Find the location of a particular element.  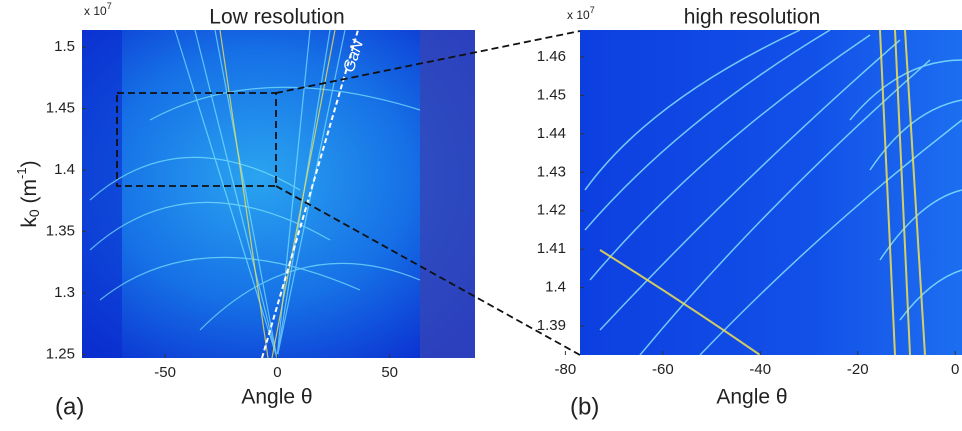

x-tick-label: 50 is located at coordinates (389, 372).